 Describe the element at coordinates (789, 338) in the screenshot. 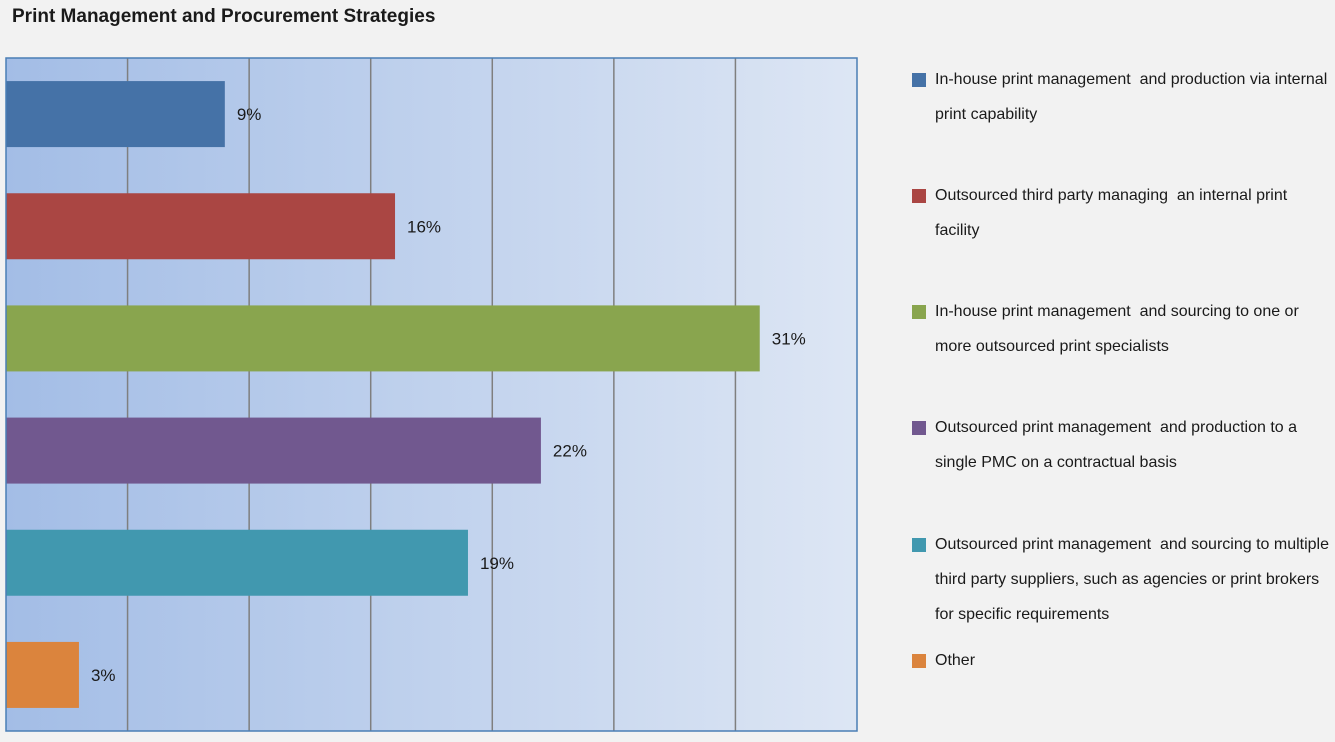

I see `data-label-3: 31%` at that location.